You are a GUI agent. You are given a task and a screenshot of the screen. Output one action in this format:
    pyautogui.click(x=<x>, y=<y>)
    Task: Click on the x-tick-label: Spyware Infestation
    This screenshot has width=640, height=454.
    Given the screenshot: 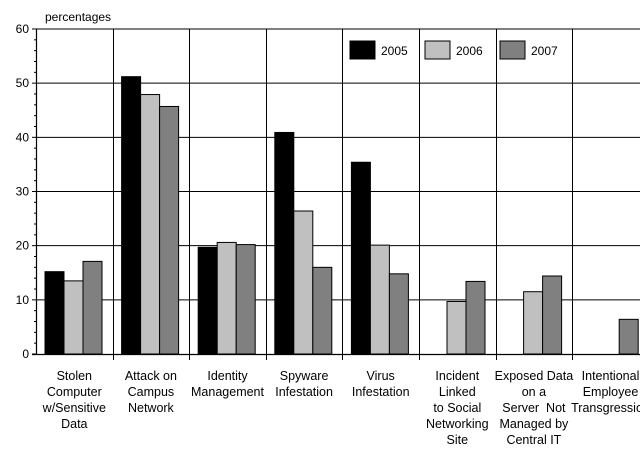 What is the action you would take?
    pyautogui.click(x=304, y=384)
    